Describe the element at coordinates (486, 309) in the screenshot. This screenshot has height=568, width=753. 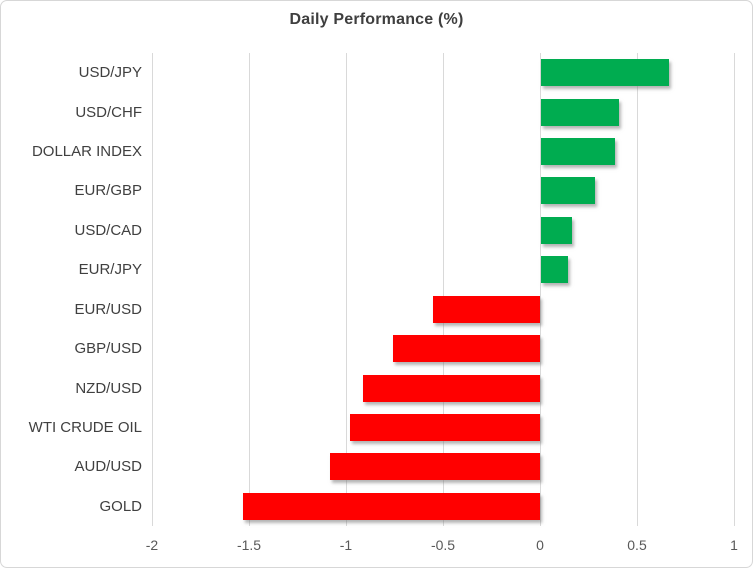
I see `bar-eur-usd` at that location.